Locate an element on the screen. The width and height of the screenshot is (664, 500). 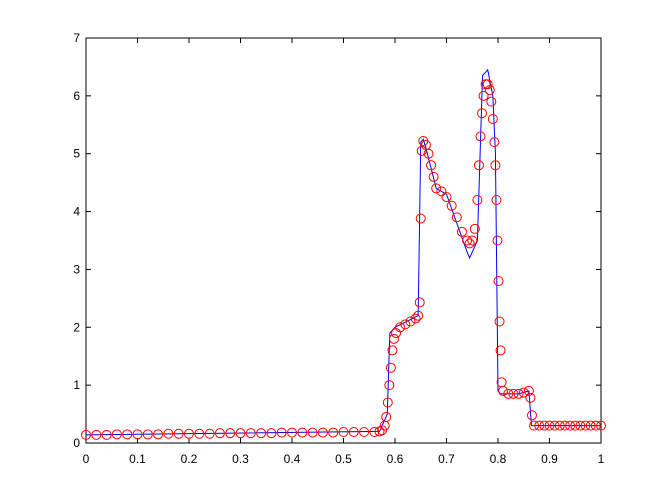
x-tick-label: 0.4 is located at coordinates (292, 459).